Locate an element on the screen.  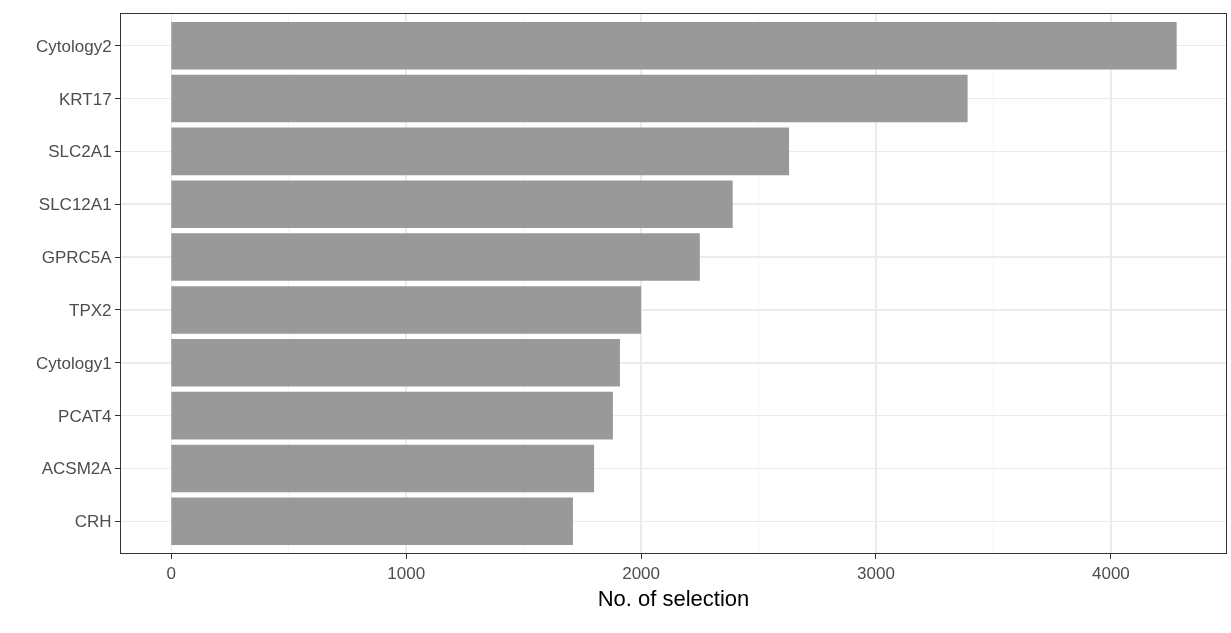
y-tick-label: TPX2 is located at coordinates (90, 310).